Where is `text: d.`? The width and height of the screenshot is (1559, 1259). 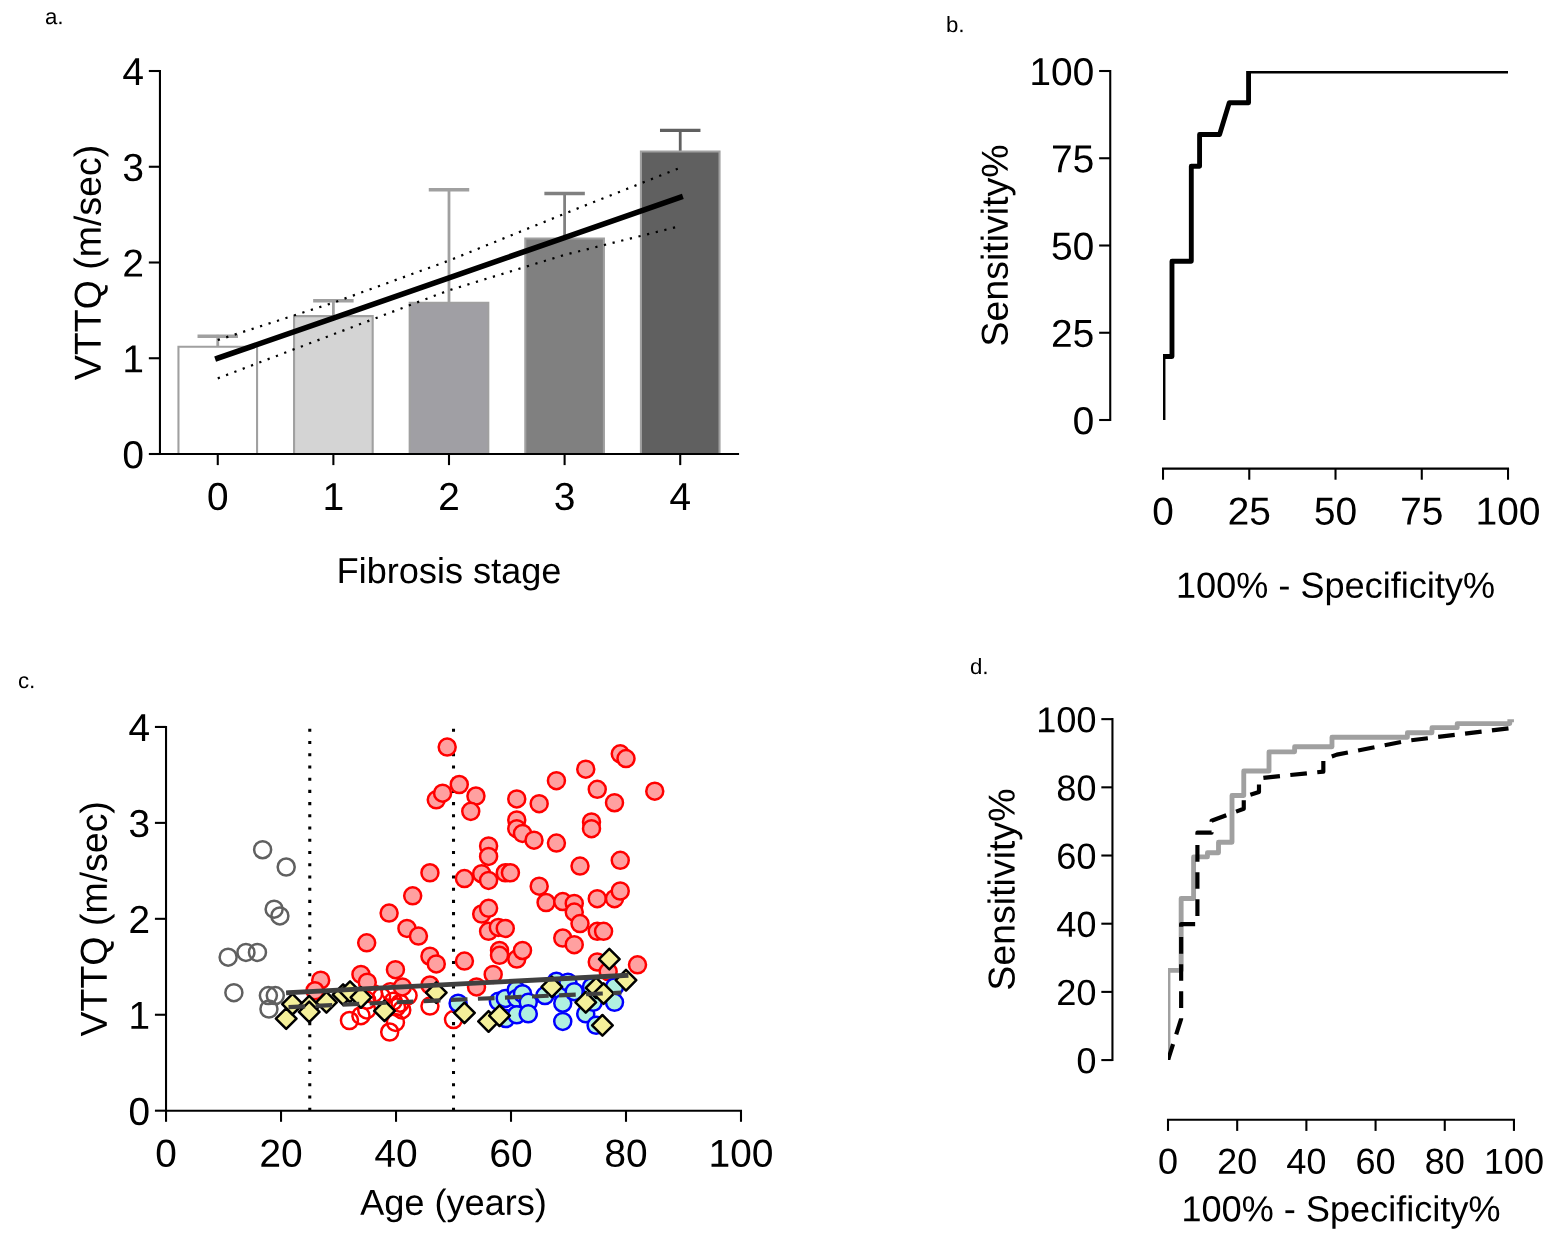 text: d. is located at coordinates (978, 666).